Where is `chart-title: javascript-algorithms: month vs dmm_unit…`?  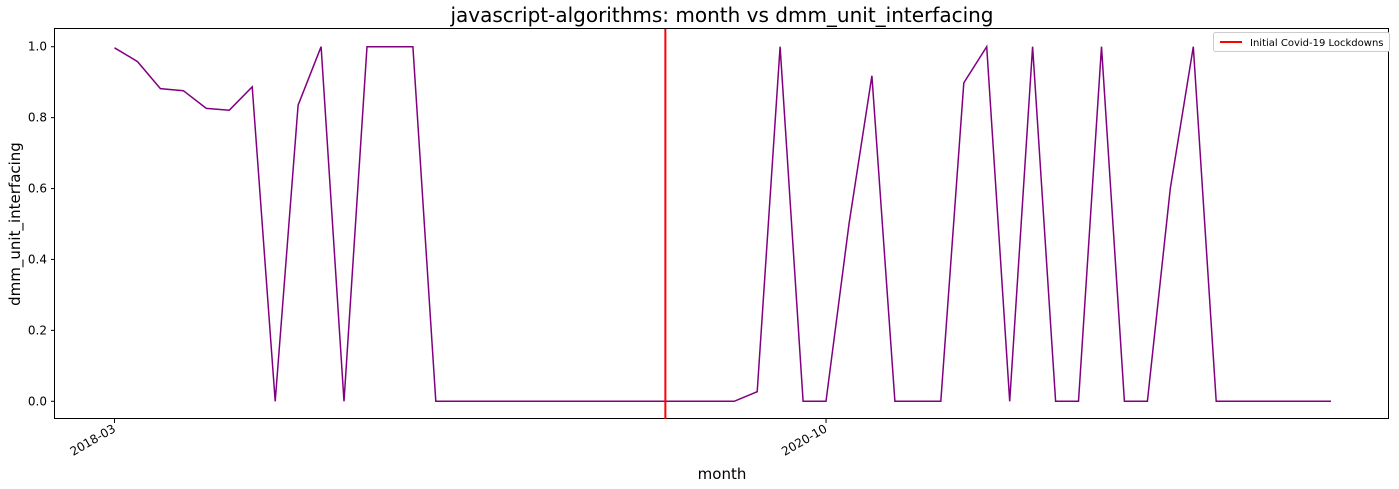 chart-title: javascript-algorithms: month vs dmm_unit… is located at coordinates (721, 15).